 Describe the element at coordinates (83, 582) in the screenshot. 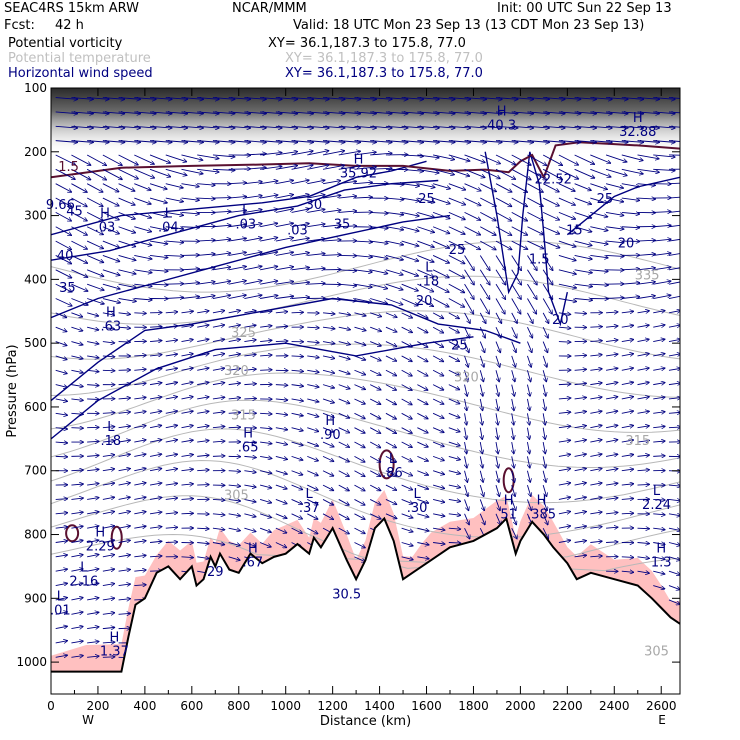

I see `extremum-value: 2.16` at that location.